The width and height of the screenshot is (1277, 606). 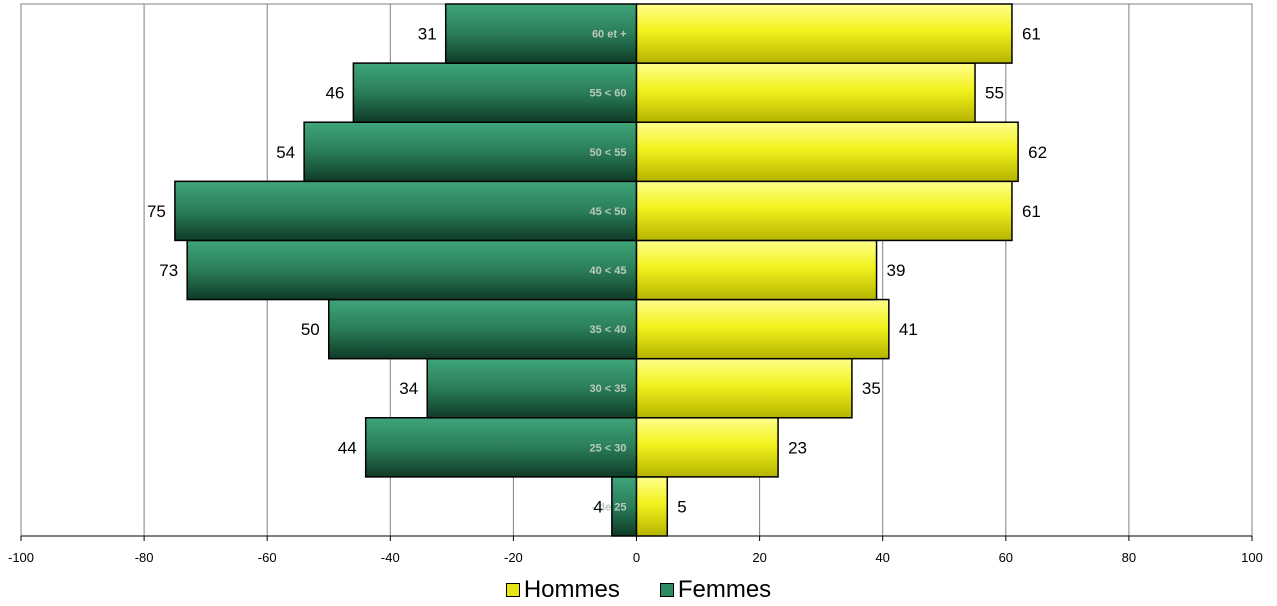 What do you see at coordinates (797, 447) in the screenshot?
I see `data-label-hommes: 23` at bounding box center [797, 447].